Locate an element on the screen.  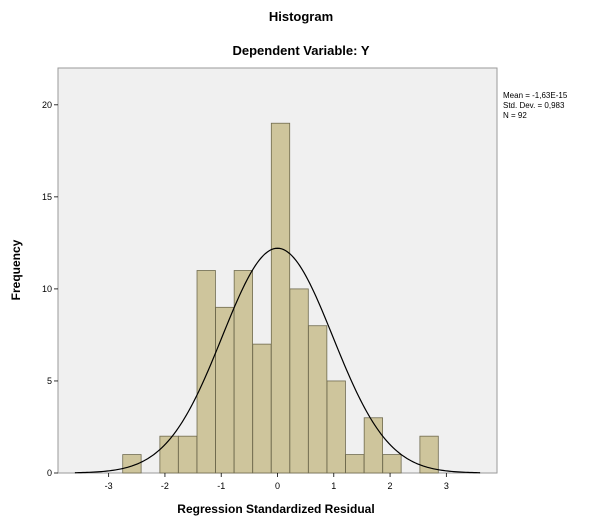
x-tick-label-1: -2 is located at coordinates (165, 486).